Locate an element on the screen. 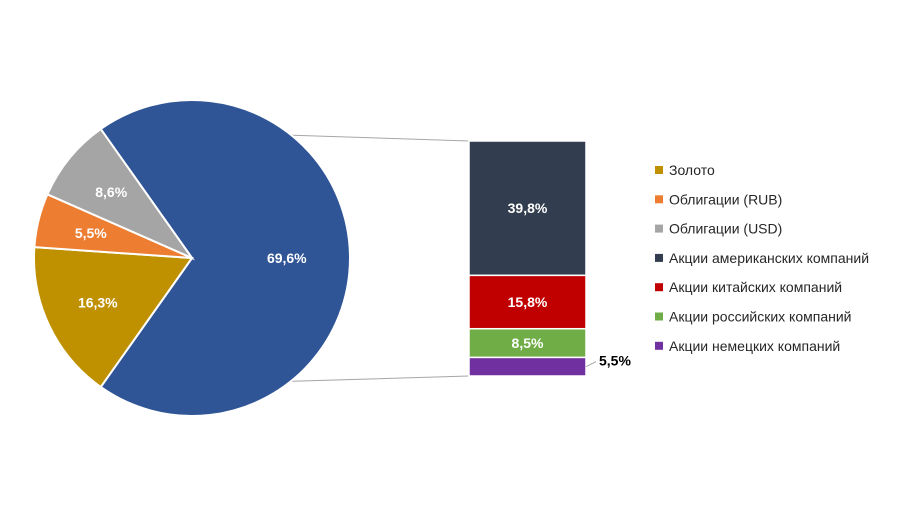 The image size is (901, 513). legend-item-label: Облигации (USD) is located at coordinates (725, 229).